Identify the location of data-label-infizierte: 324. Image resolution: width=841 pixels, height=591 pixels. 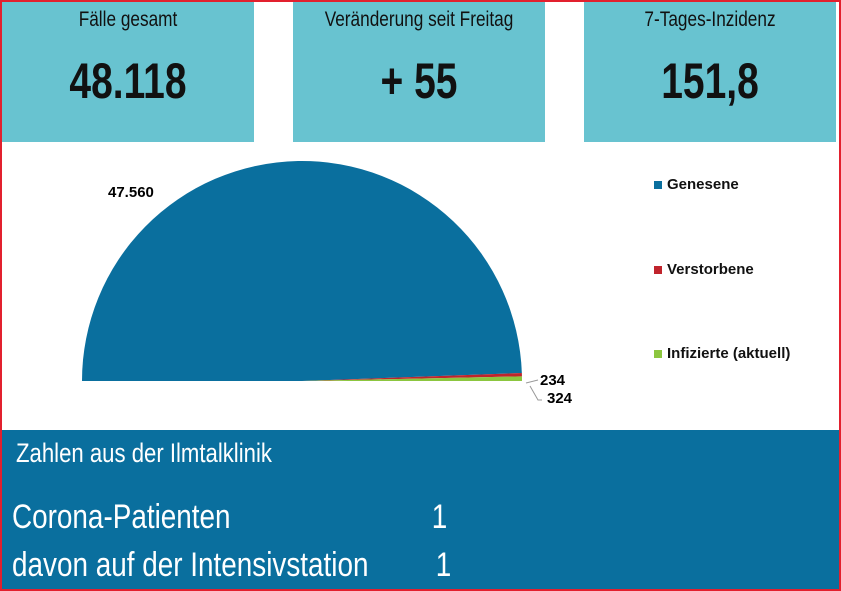
(560, 398).